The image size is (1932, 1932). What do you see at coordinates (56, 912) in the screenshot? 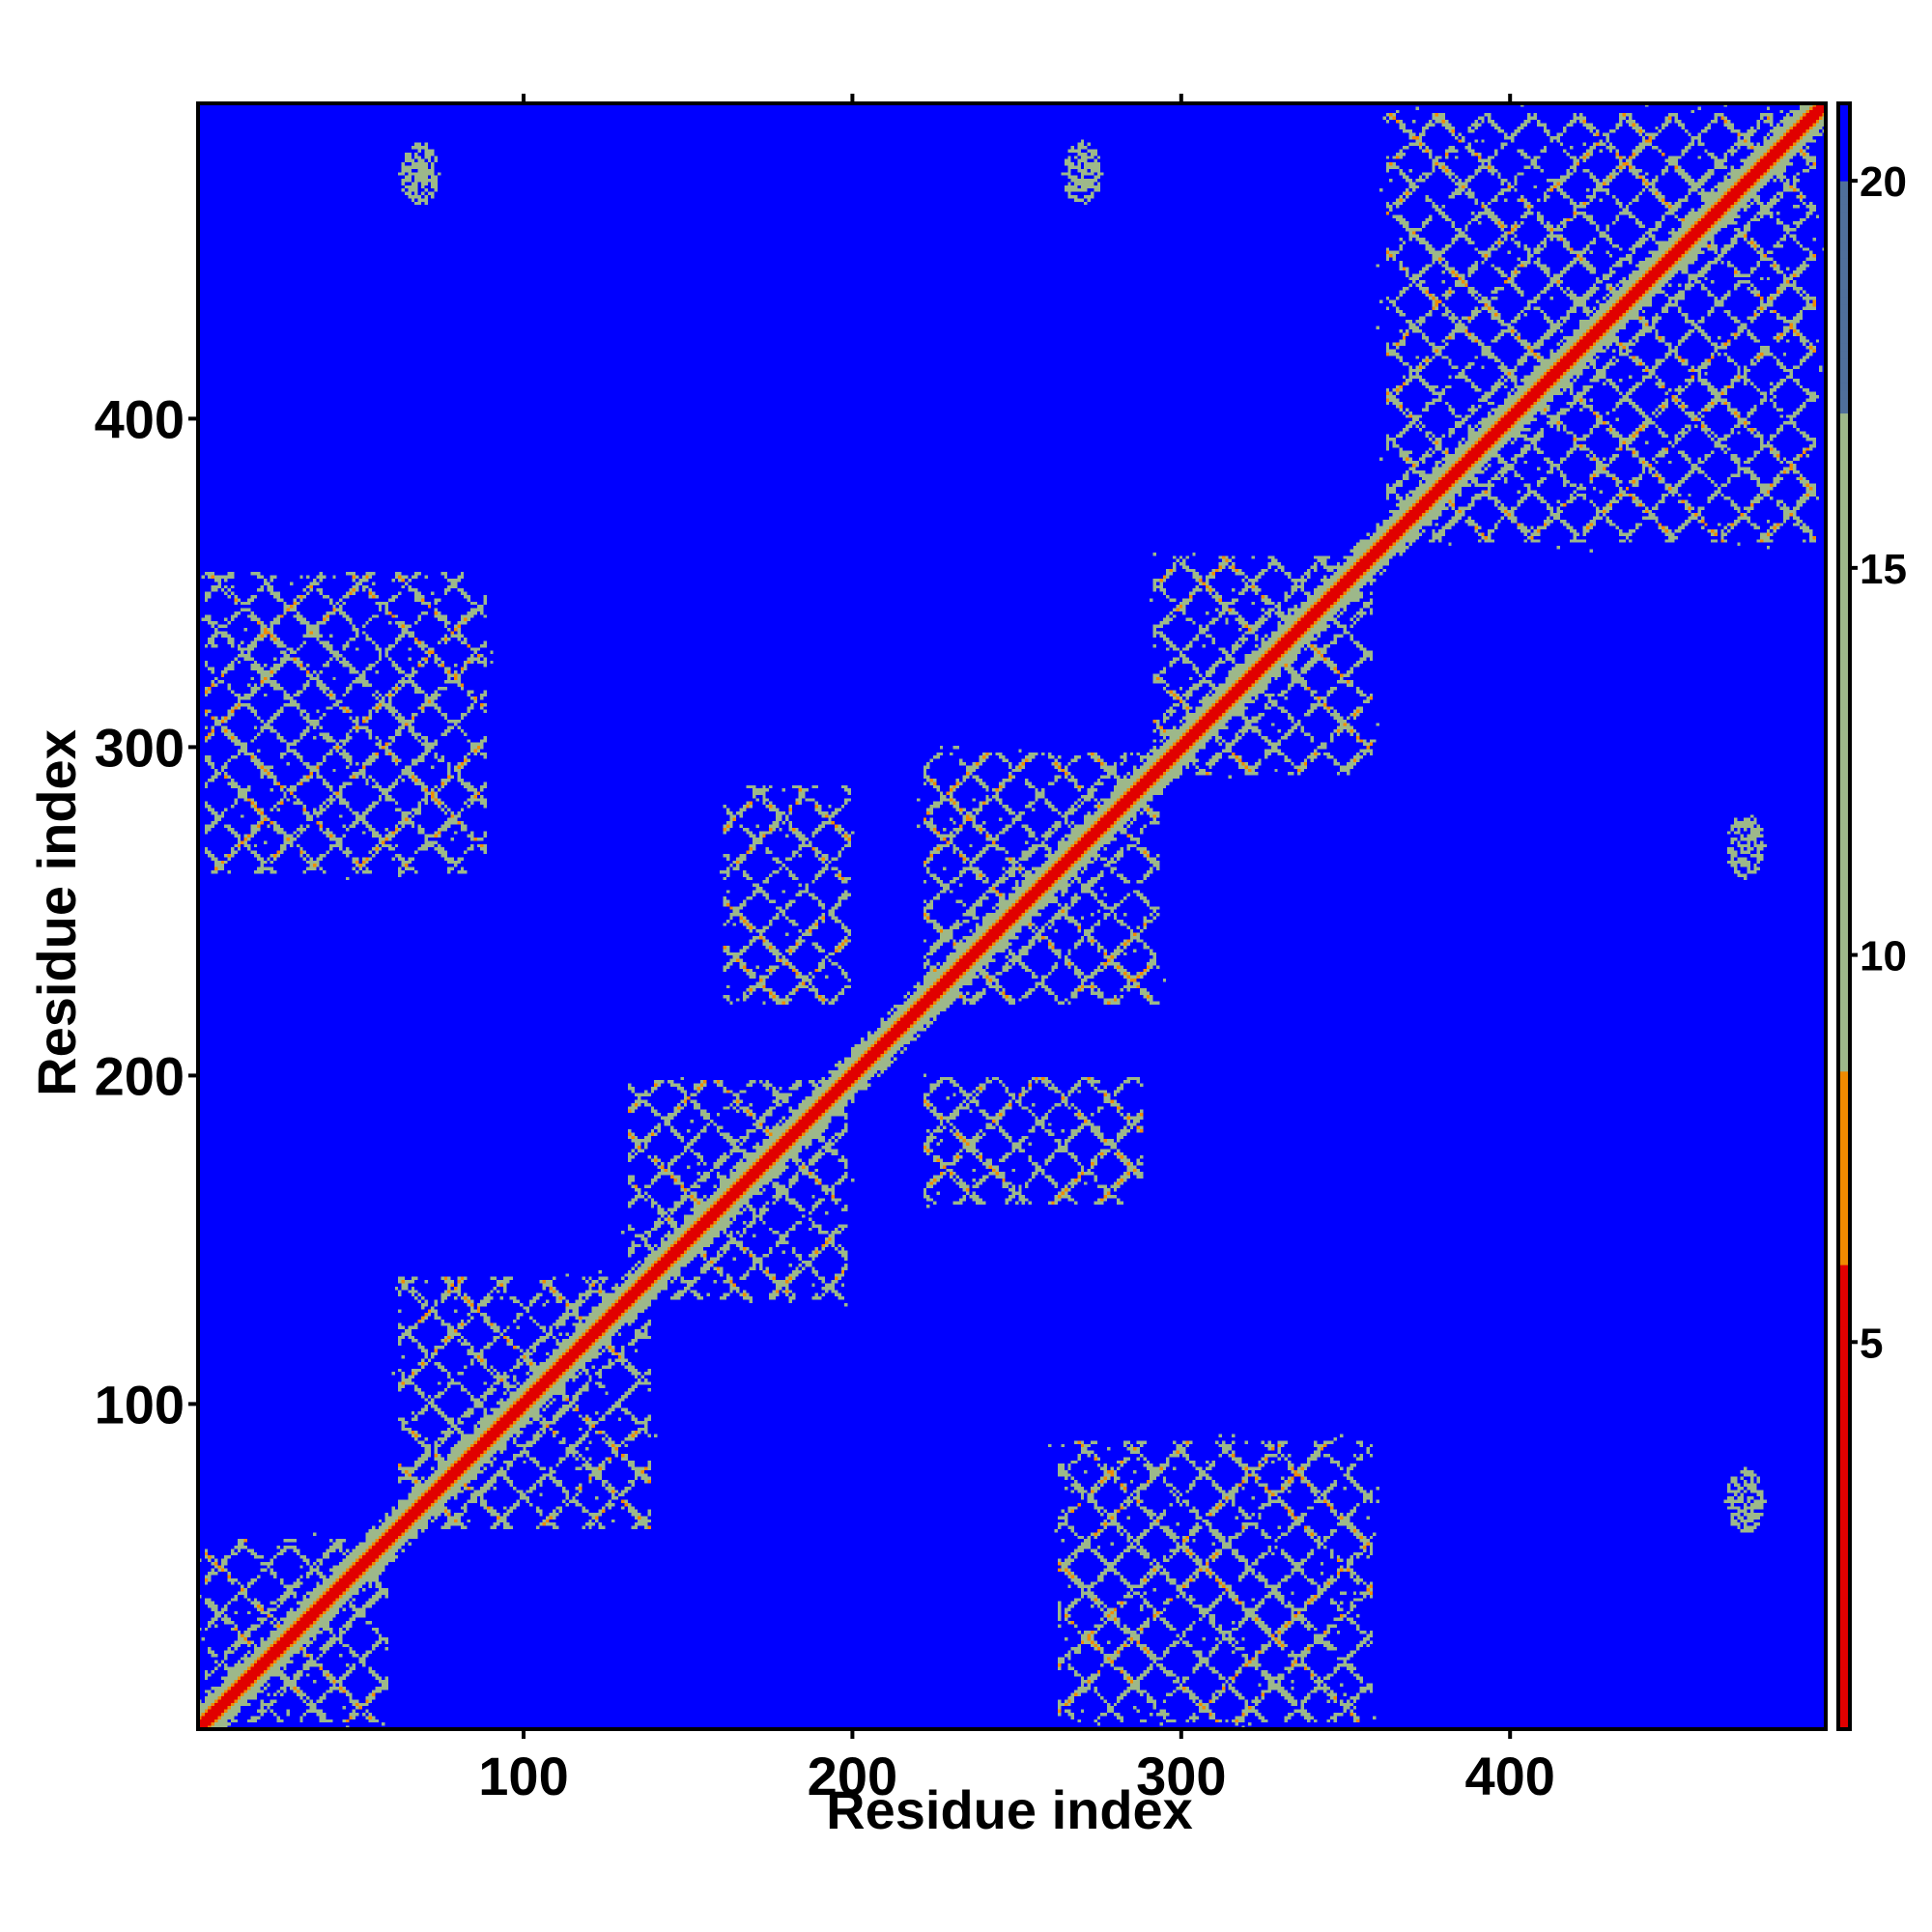
I see `y-axis-label: Residue index` at bounding box center [56, 912].